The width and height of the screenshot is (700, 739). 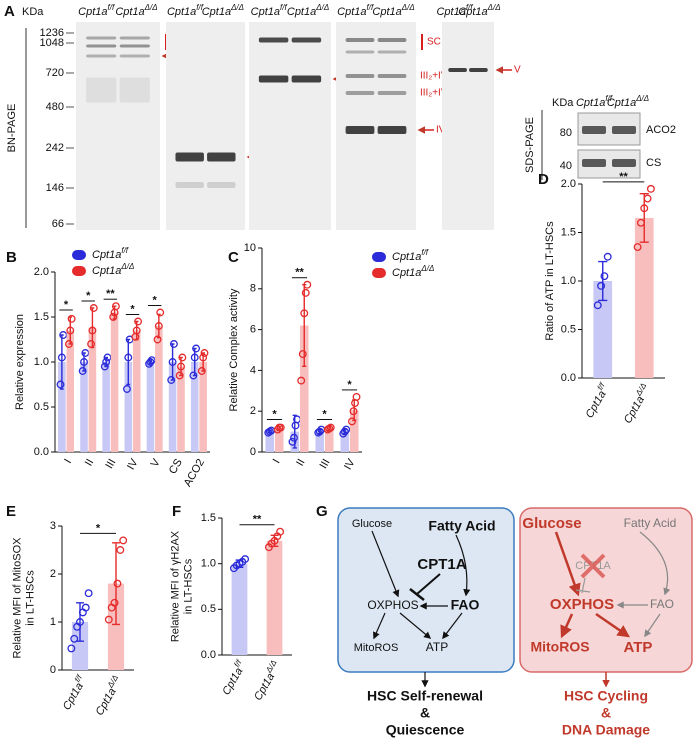 I want to click on band-label: V, so click(x=517, y=70).